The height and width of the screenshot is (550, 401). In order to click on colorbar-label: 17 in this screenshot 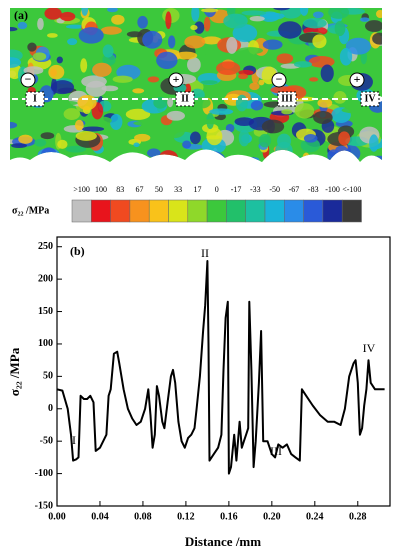, I will do `click(197, 189)`.